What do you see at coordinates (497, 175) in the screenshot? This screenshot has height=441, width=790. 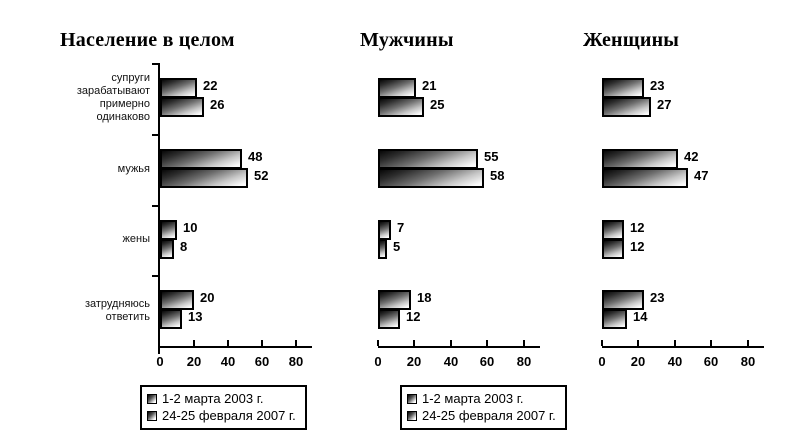 I see `bar-value-label: 58` at bounding box center [497, 175].